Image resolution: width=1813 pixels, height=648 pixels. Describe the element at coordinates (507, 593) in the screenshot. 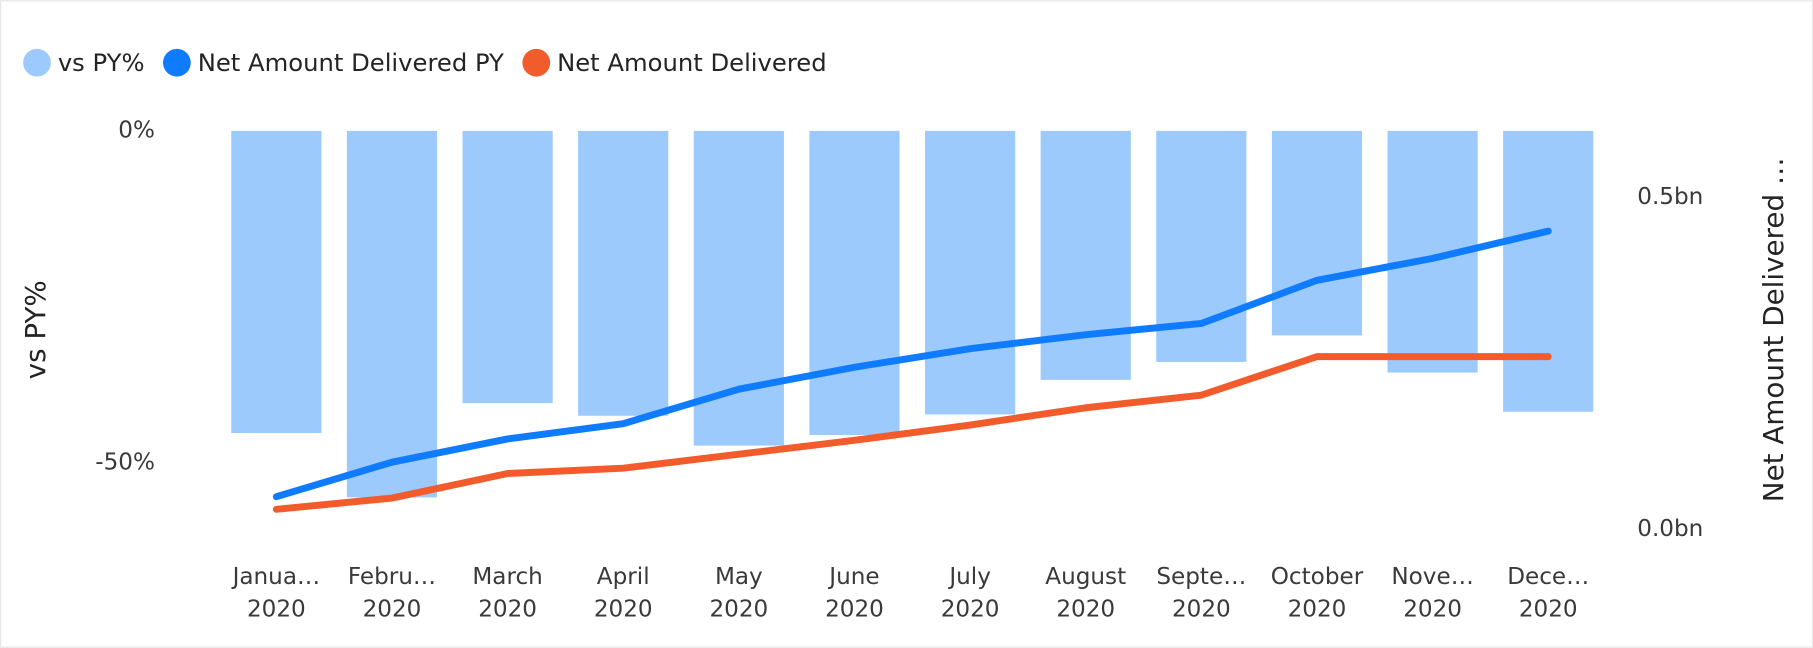

I see `x-tick-label: March 2020` at that location.